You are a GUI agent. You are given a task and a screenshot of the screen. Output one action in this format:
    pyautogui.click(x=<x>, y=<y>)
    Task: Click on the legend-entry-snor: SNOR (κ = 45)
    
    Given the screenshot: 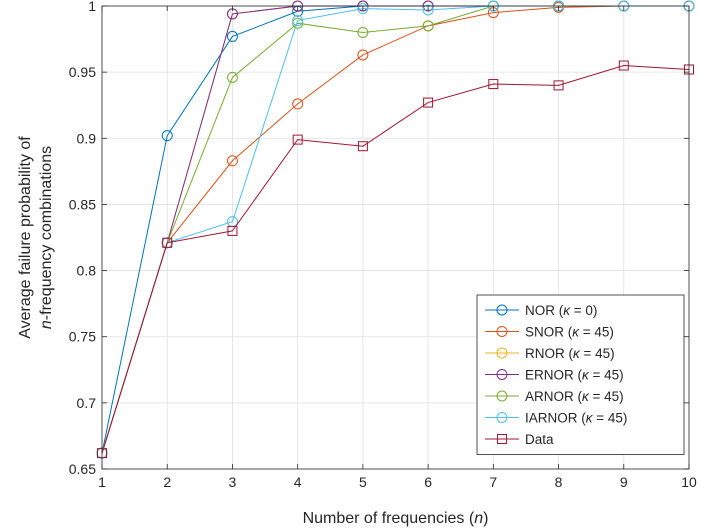 What is the action you would take?
    pyautogui.click(x=549, y=332)
    